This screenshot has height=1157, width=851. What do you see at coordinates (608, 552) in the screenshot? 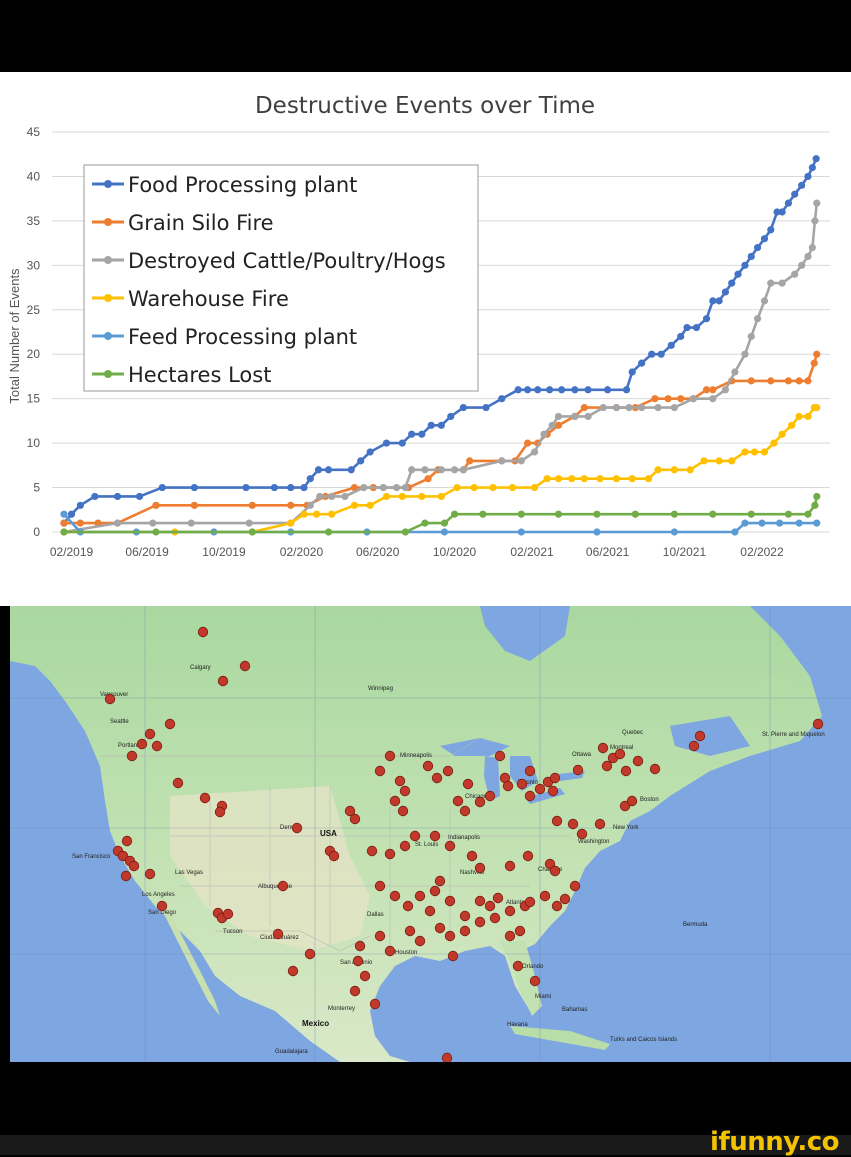
I see `x-tick-label: 06/2021` at bounding box center [608, 552].